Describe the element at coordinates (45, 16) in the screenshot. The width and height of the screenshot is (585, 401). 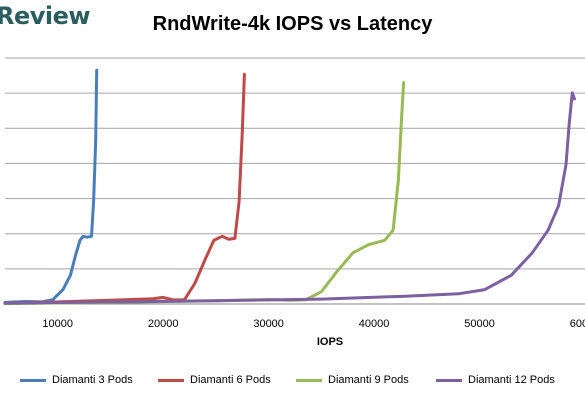
I see `watermark-logo-text: Review` at that location.